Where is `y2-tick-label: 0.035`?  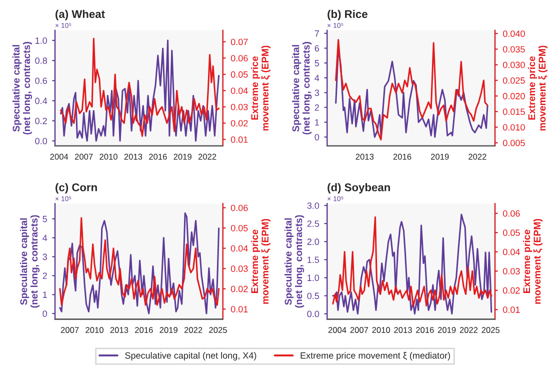 y2-tick-label: 0.035 is located at coordinates (513, 49).